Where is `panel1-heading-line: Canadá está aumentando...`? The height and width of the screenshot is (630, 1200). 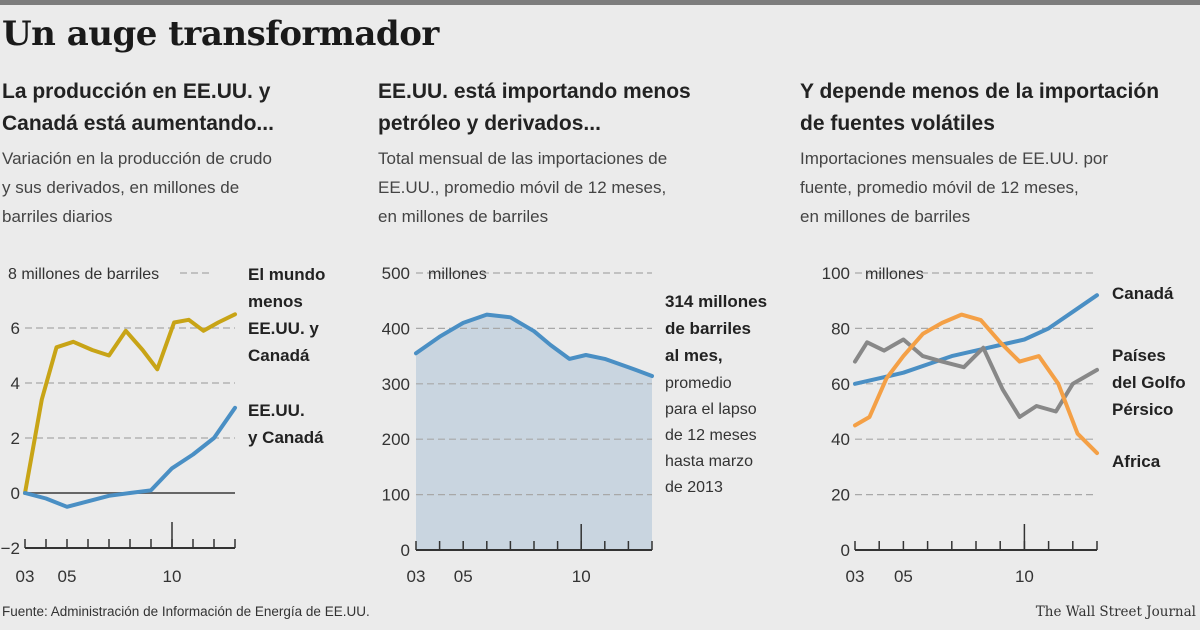
panel1-heading-line: Canadá está aumentando... is located at coordinates (138, 123).